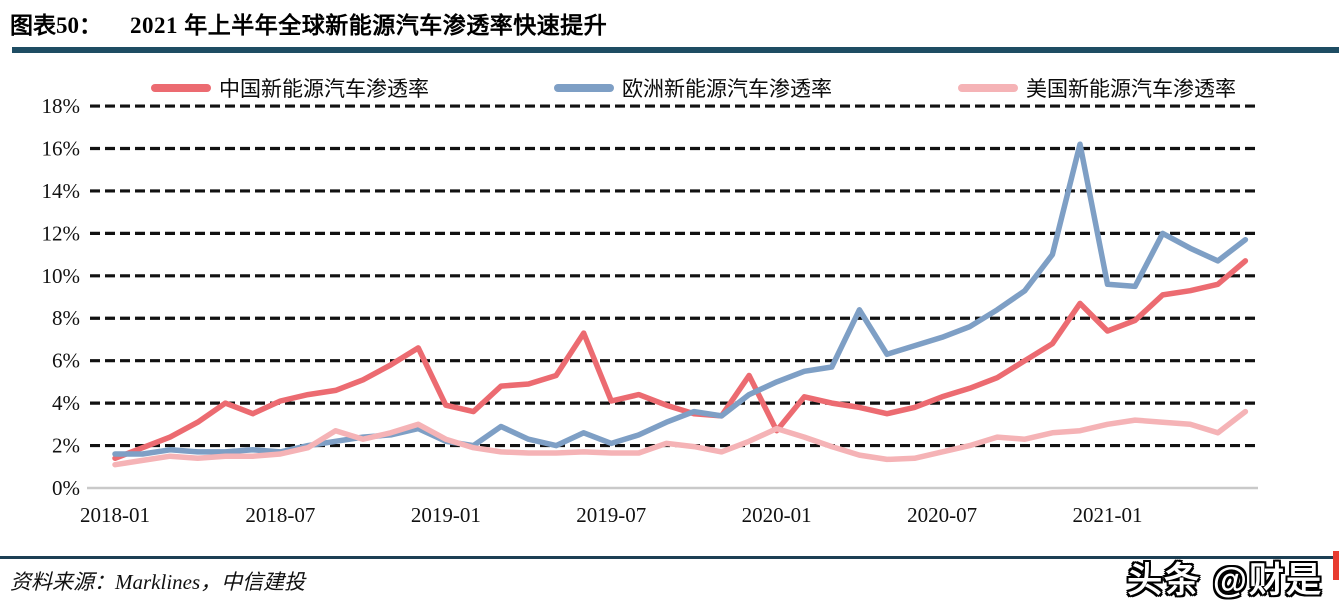  I want to click on x-tick-label-2020-01: 2020-01, so click(777, 515).